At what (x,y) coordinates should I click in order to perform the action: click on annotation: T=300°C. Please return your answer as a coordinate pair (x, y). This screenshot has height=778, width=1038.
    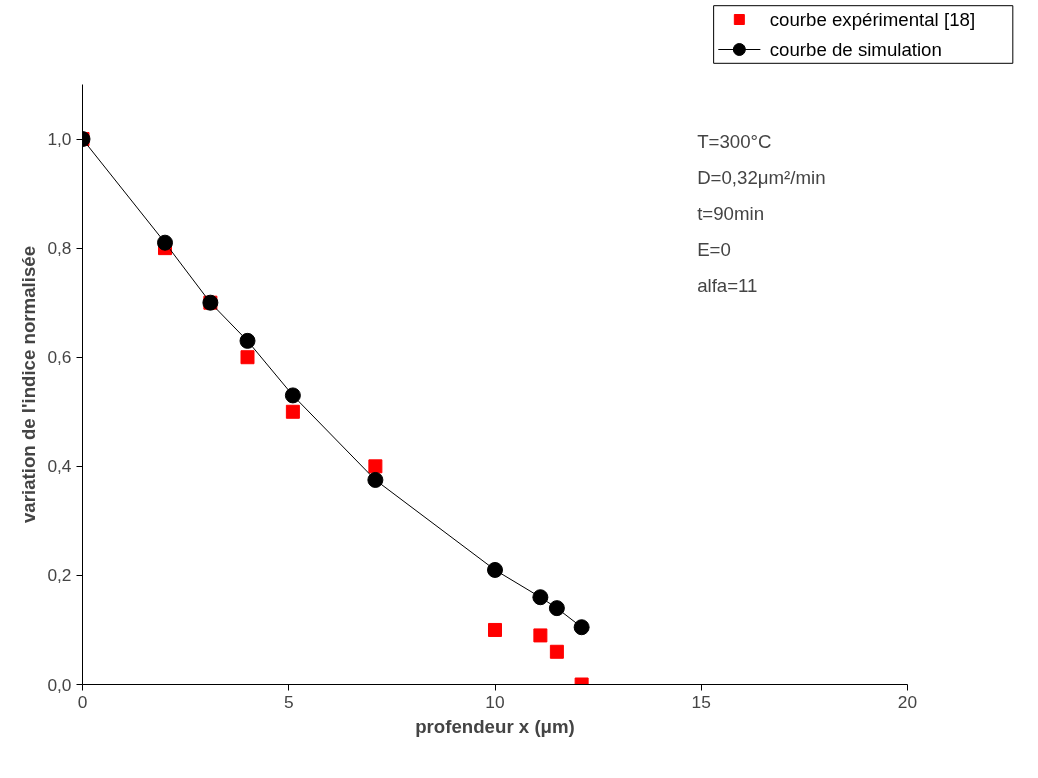
    Looking at the image, I should click on (734, 141).